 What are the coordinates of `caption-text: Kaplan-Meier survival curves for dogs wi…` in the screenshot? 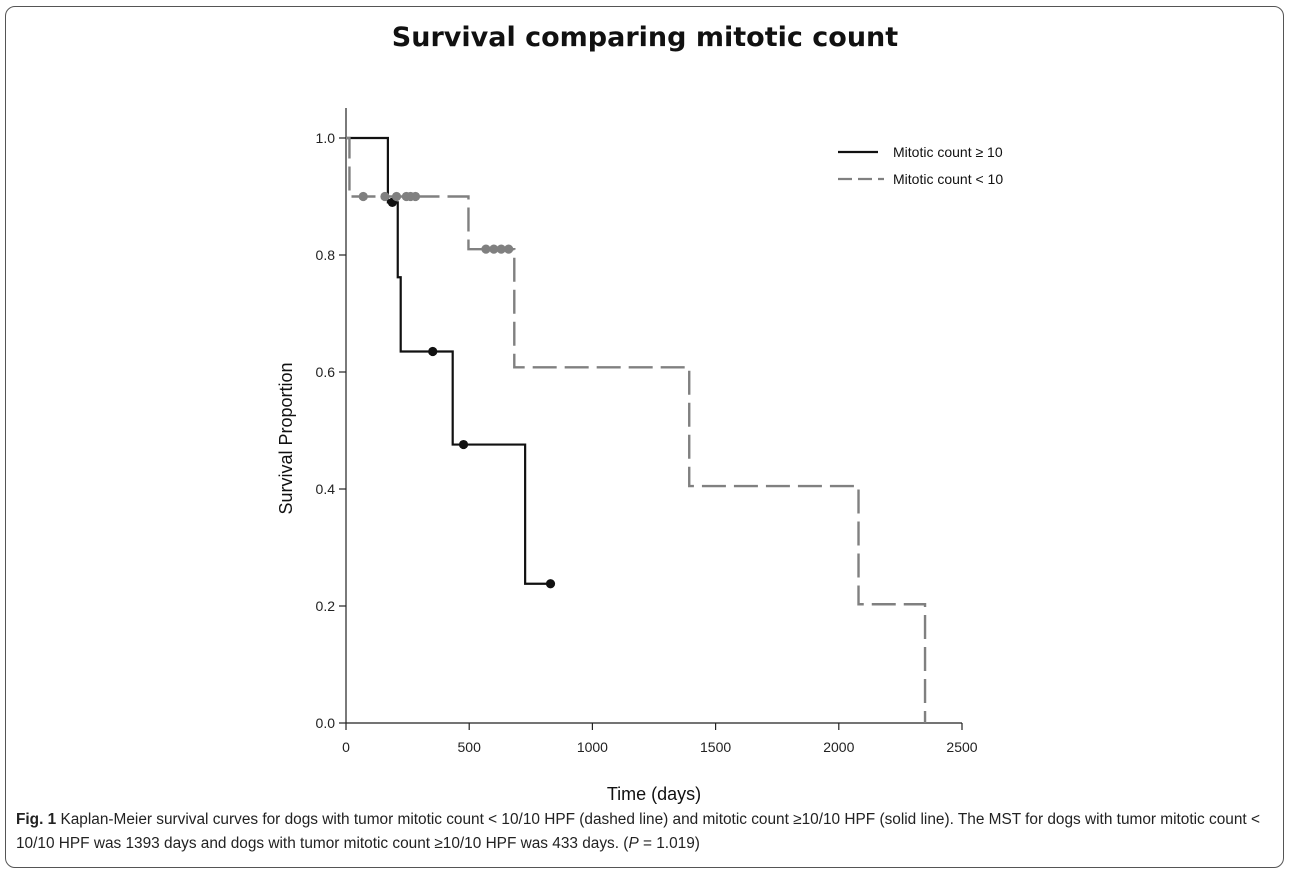 It's located at (638, 831).